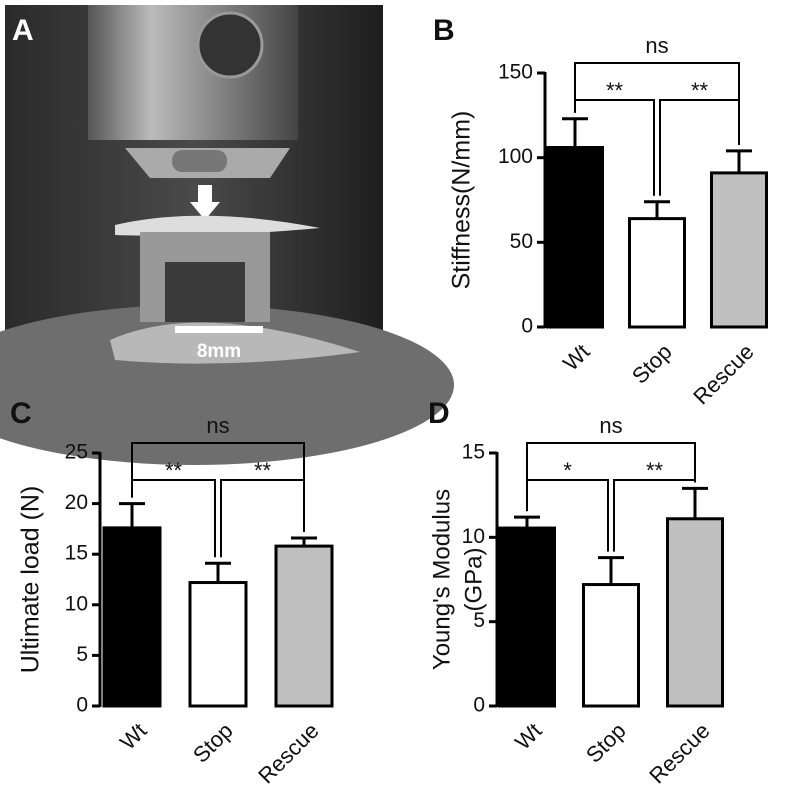 This screenshot has width=792, height=805. I want to click on bone, so click(217, 225).